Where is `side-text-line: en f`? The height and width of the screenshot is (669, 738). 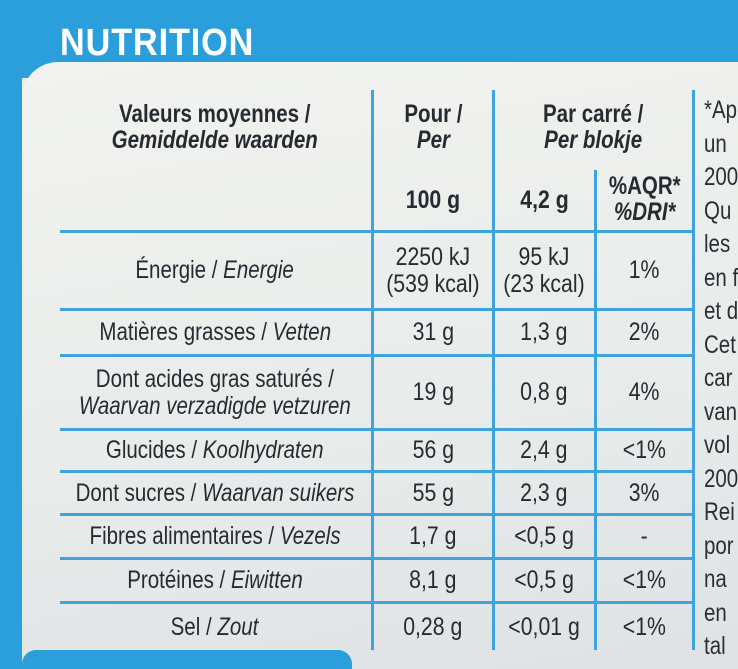
side-text-line: en f is located at coordinates (721, 277).